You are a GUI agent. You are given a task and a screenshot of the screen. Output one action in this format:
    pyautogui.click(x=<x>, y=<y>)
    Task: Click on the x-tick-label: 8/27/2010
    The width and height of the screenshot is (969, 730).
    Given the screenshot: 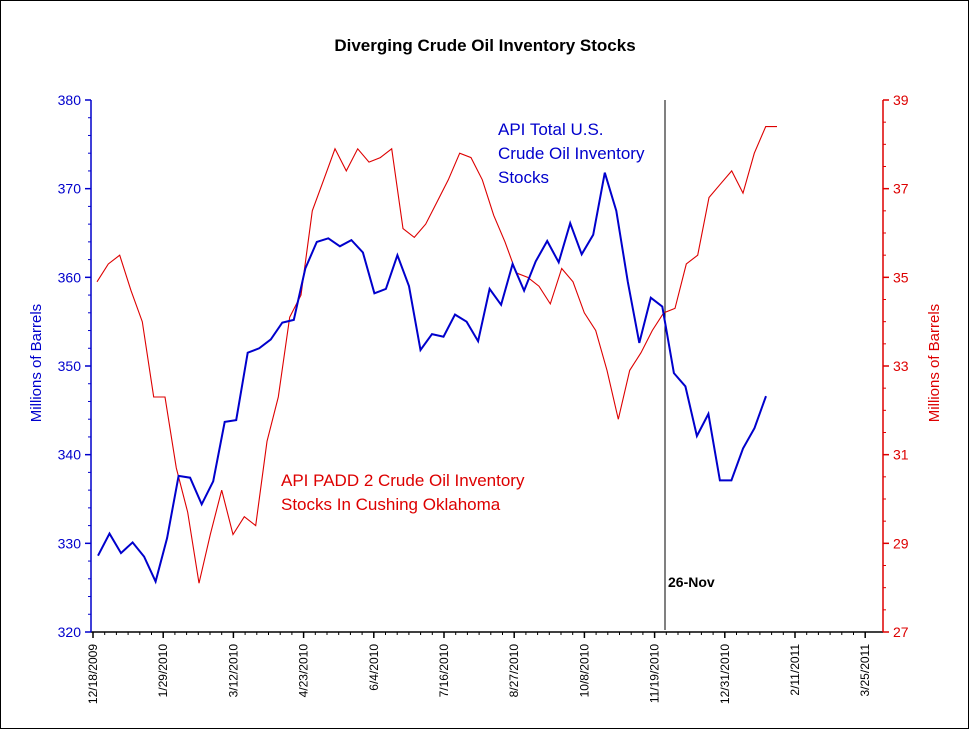 What is the action you would take?
    pyautogui.click(x=514, y=671)
    